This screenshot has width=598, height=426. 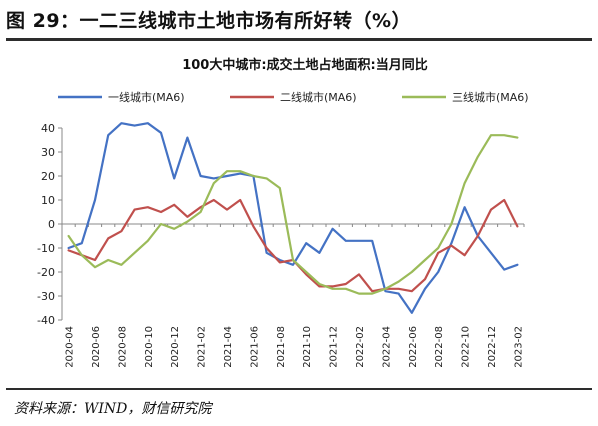 I want to click on x-tick-label: 2021-02, so click(x=202, y=347).